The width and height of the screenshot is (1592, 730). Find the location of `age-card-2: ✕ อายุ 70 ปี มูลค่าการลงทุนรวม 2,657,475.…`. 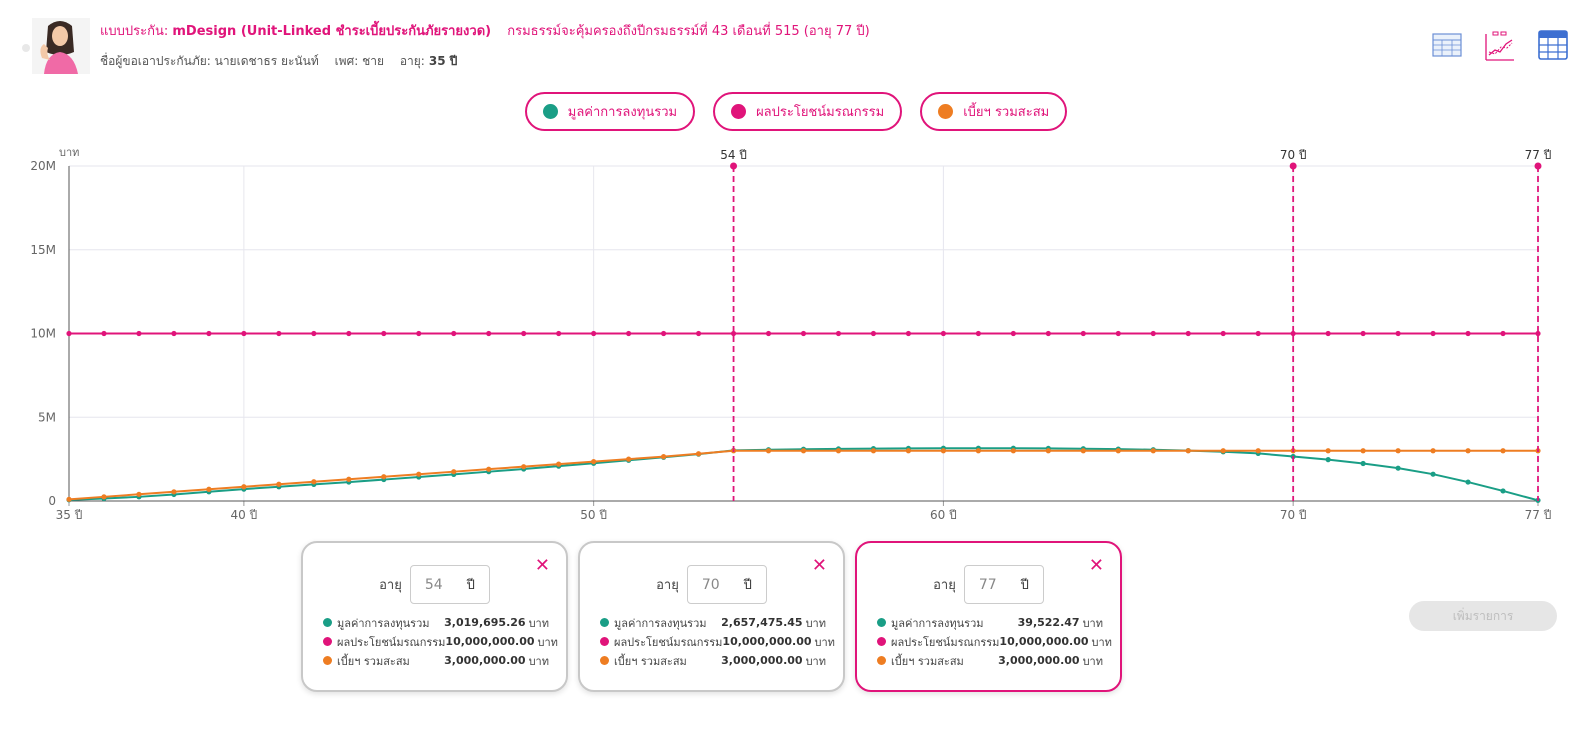

age-card-2: ✕ อายุ 70 ปี มูลค่าการลงทุนรวม 2,657,475.… is located at coordinates (711, 616).